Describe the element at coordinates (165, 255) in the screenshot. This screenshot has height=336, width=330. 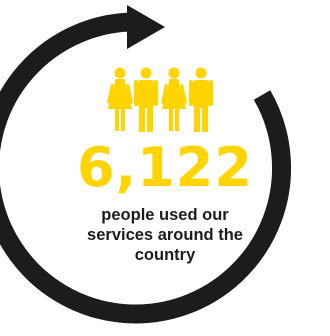
I see `caption-line: country` at that location.